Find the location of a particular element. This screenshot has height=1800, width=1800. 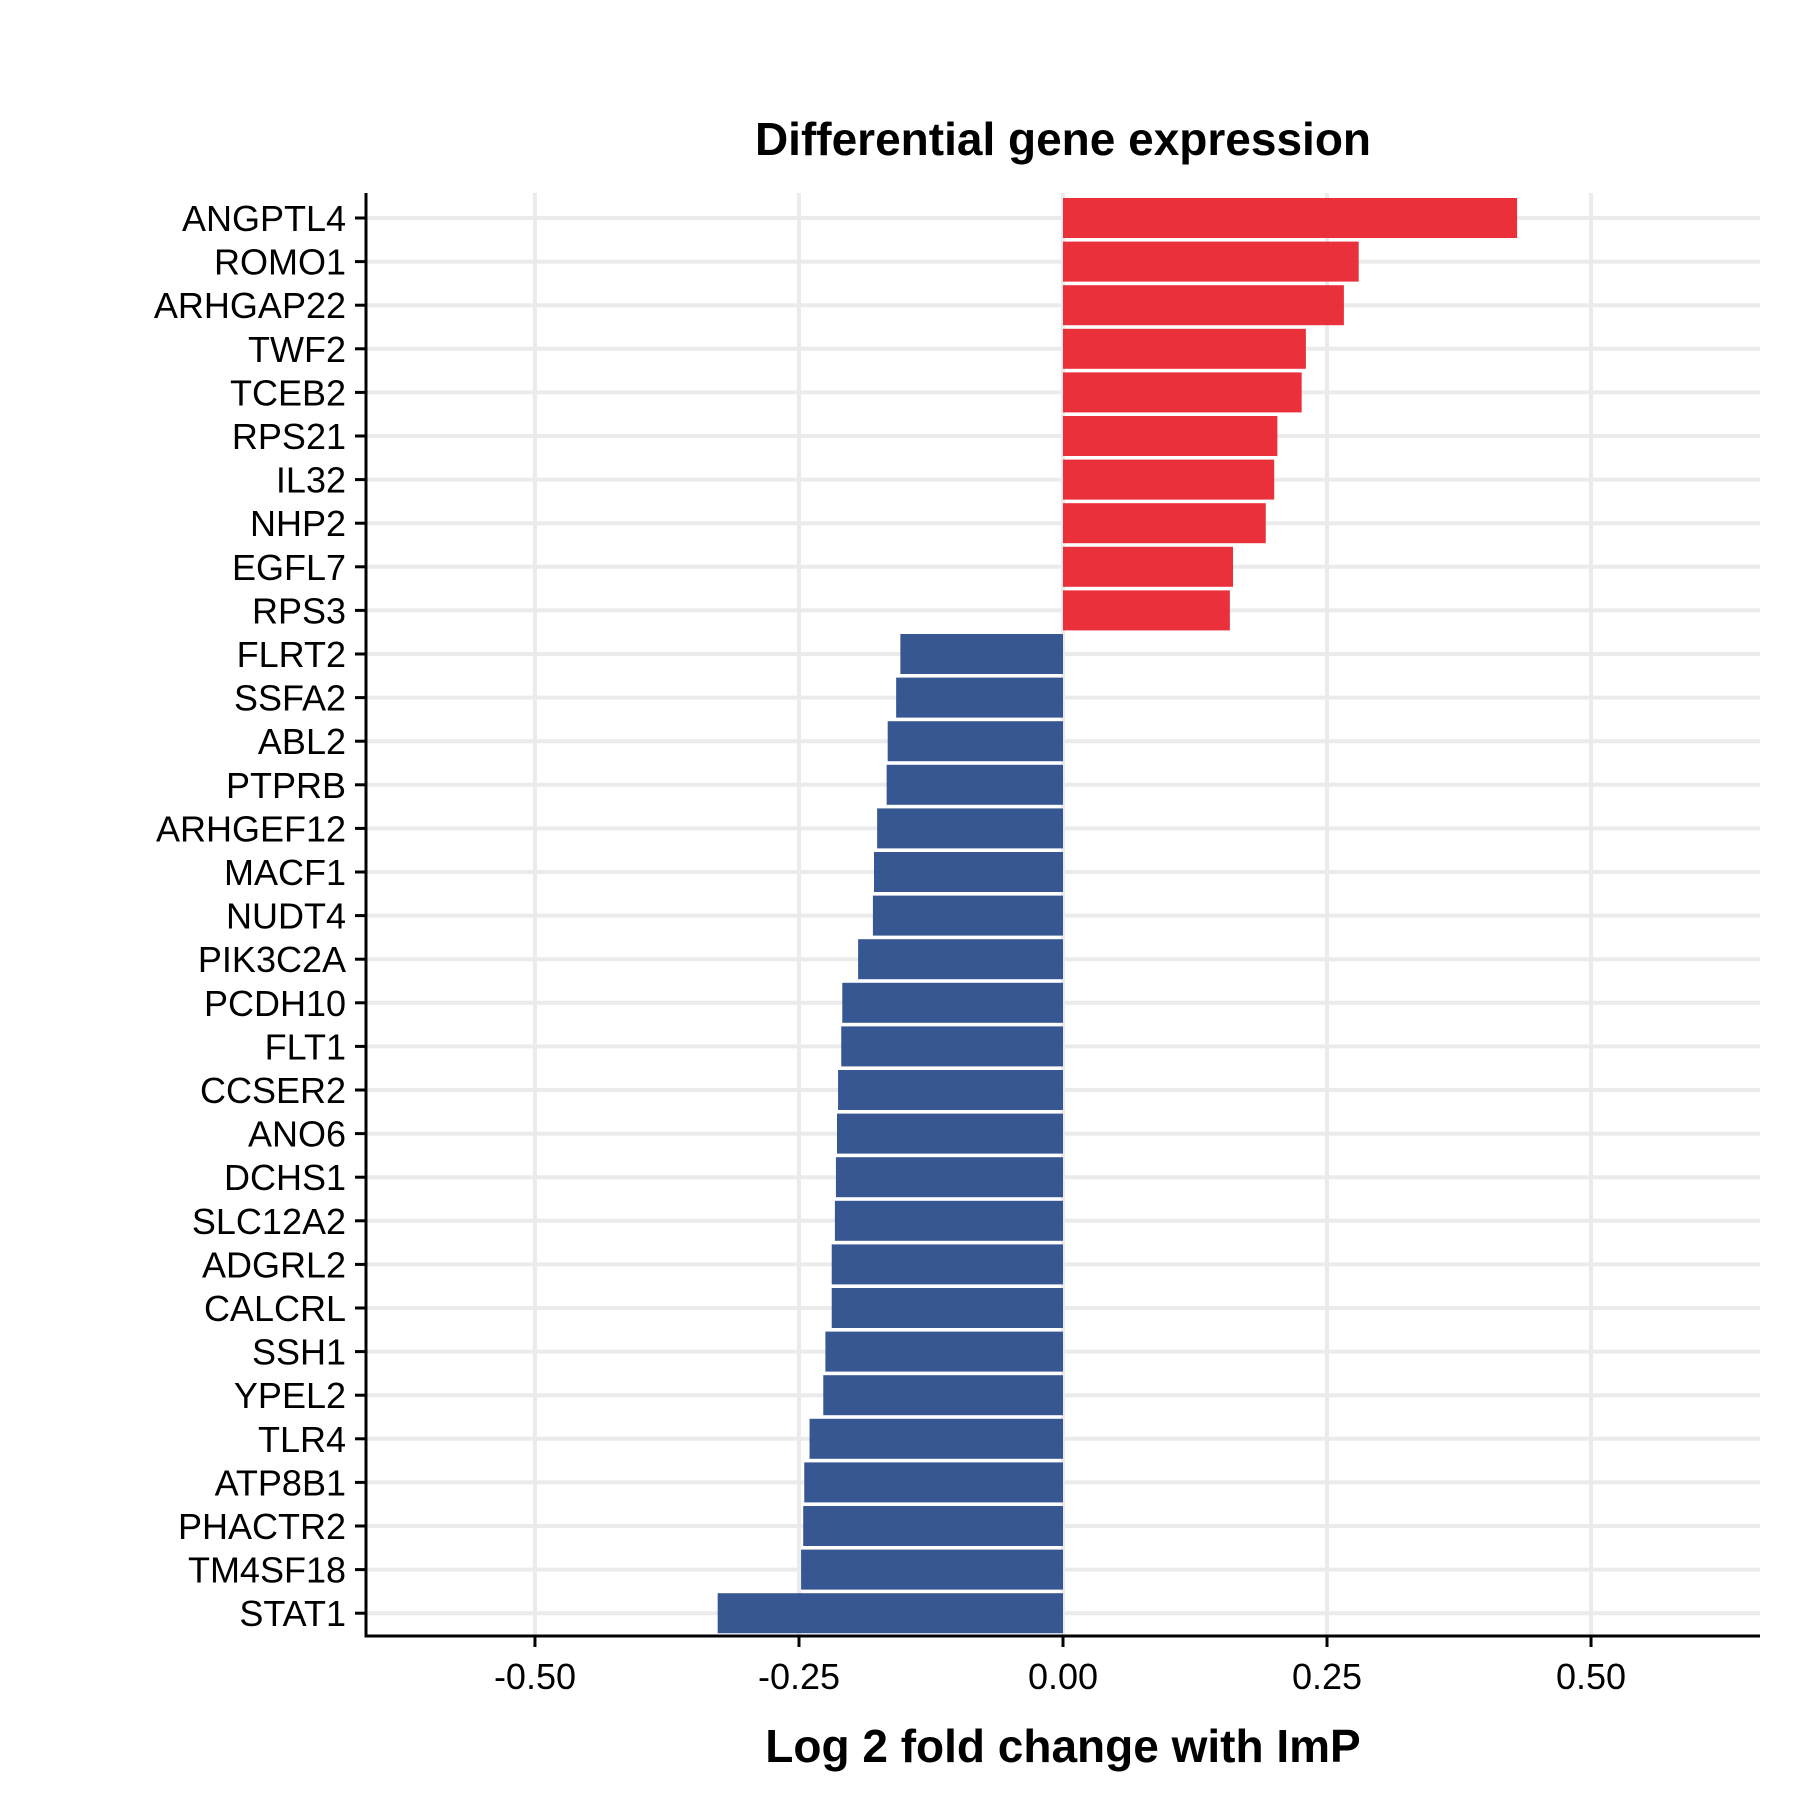

y-tick-label: ATP8B1 is located at coordinates (280, 1482).